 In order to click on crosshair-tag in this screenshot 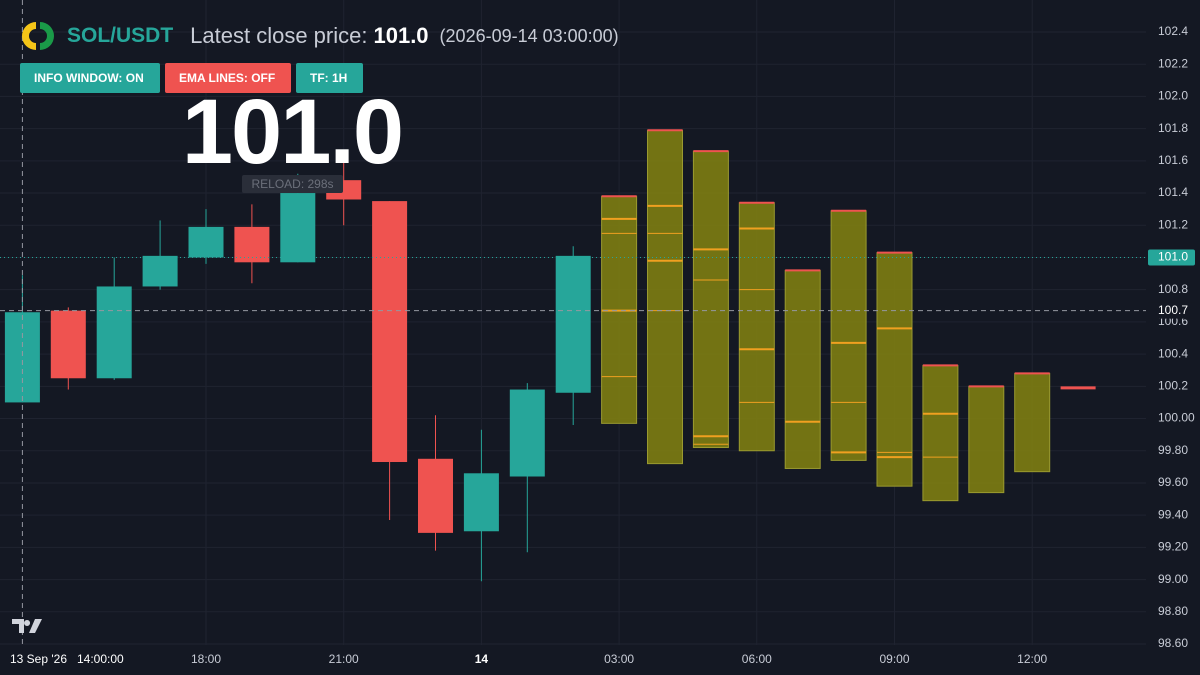, I will do `click(1171, 310)`.